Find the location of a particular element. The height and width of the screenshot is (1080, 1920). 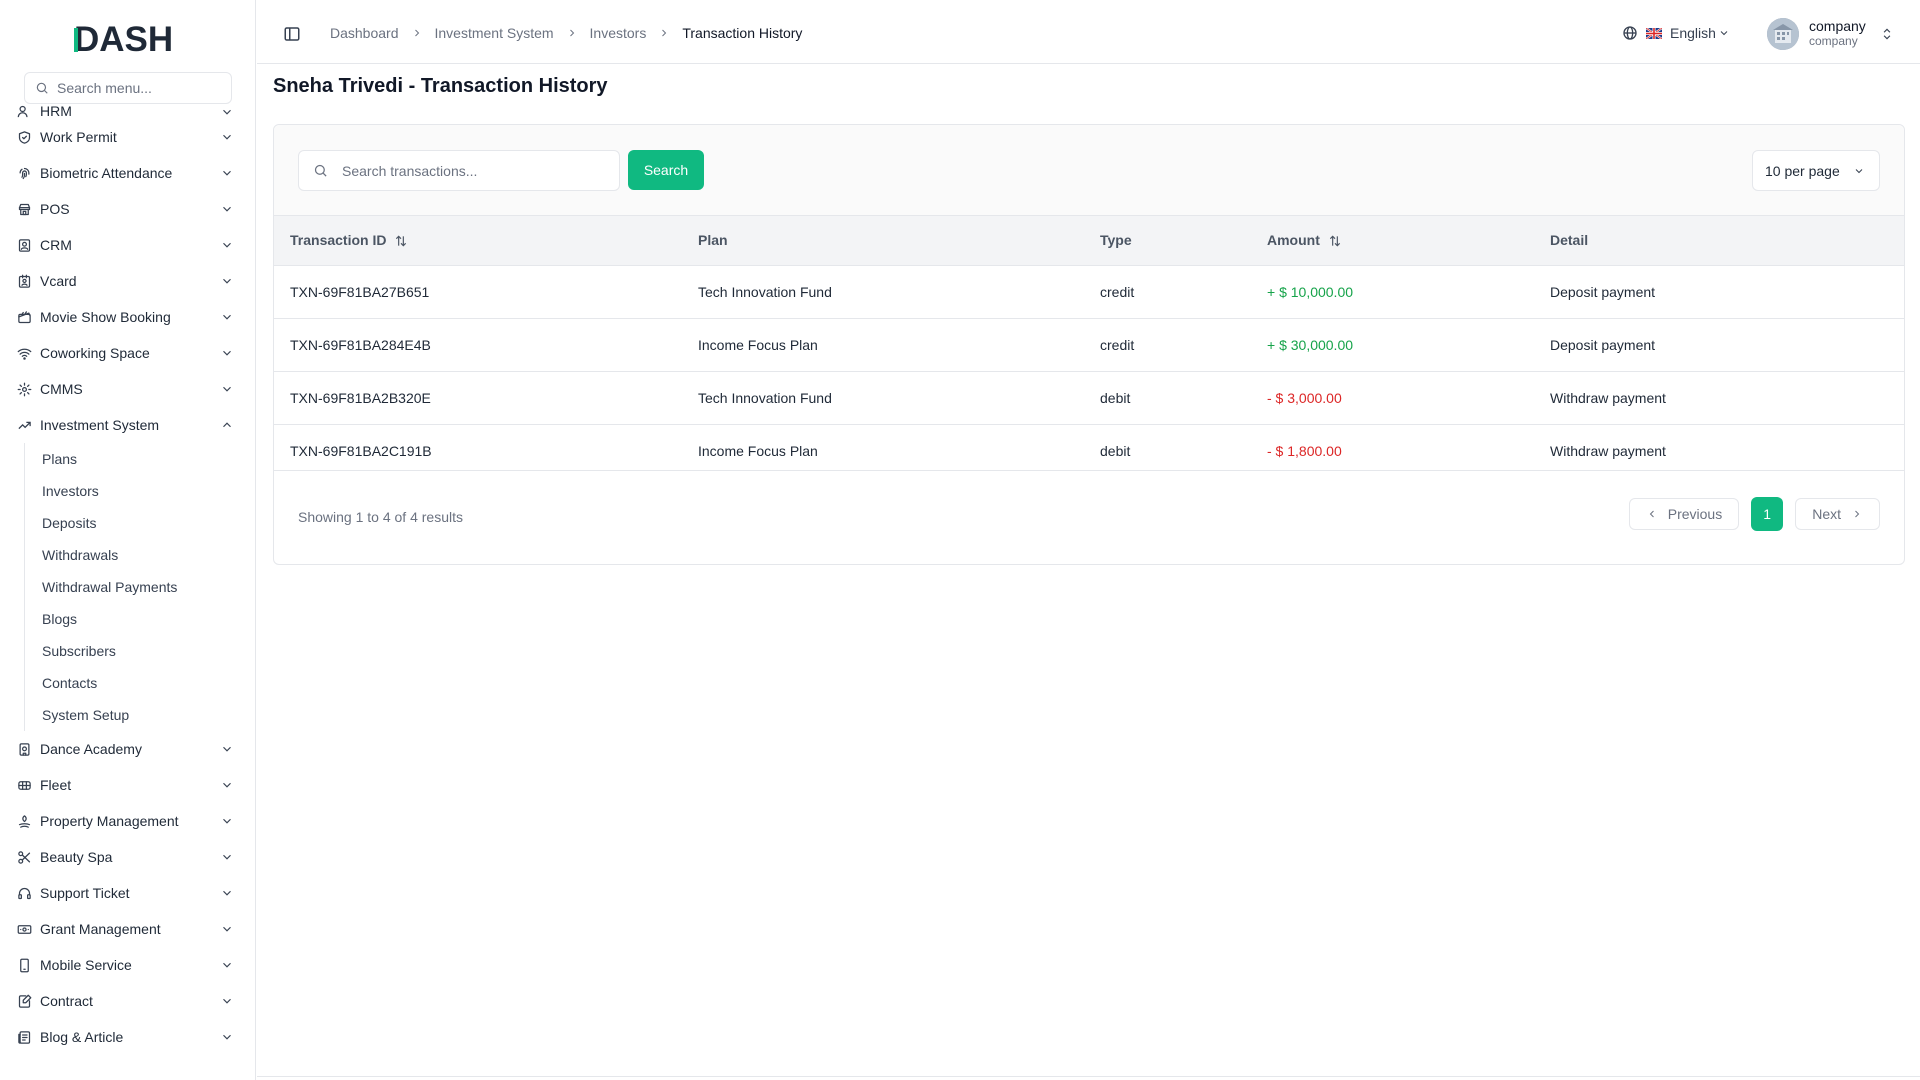

sidebar-item-pos: POS is located at coordinates (127, 209).